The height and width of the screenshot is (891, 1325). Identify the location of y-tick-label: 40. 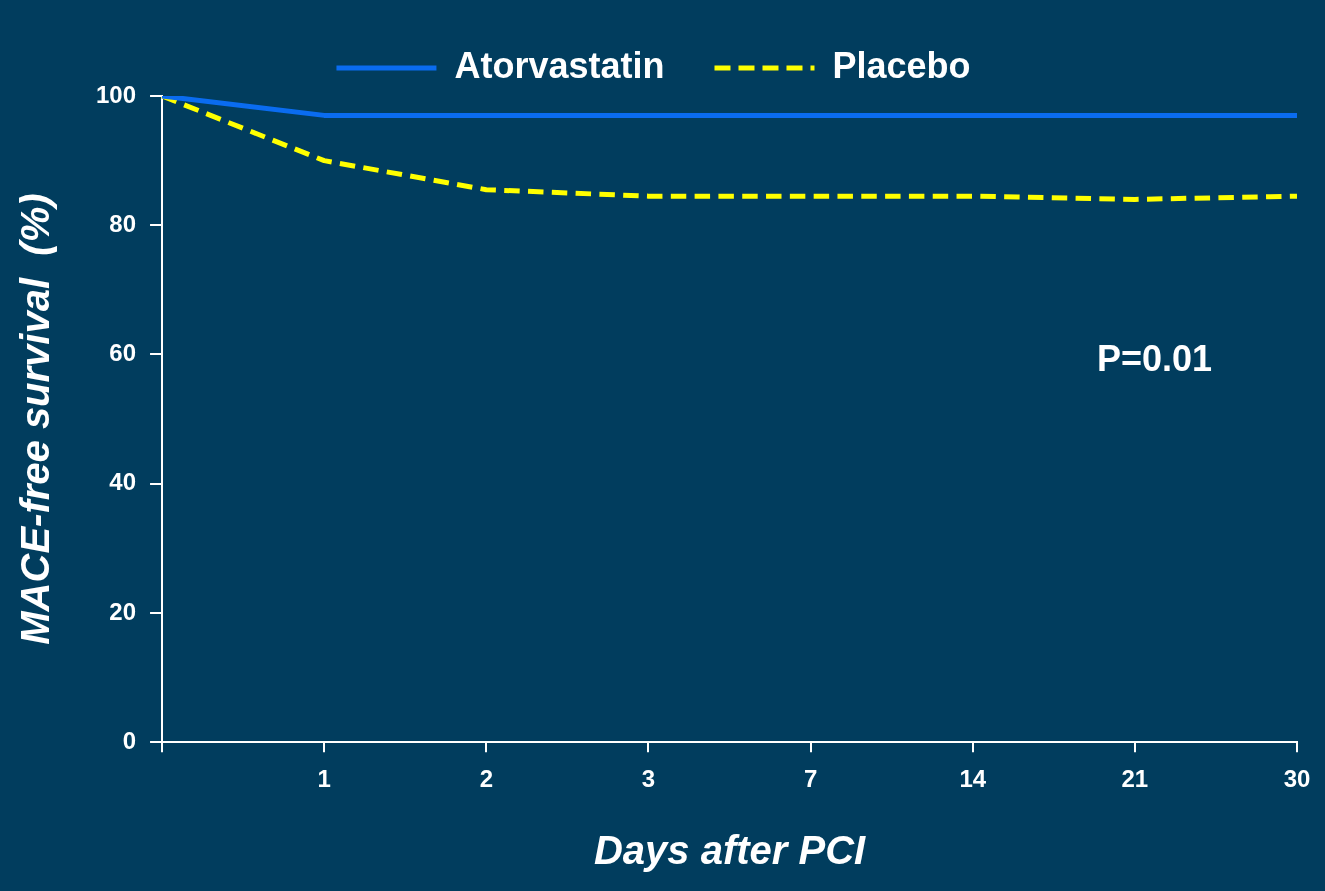
(123, 482).